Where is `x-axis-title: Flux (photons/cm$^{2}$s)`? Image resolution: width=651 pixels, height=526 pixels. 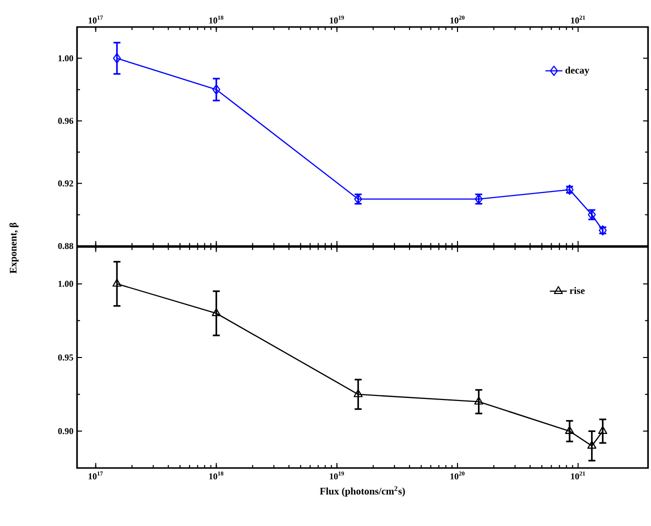 x-axis-title: Flux (photons/cm$^{2}$s) is located at coordinates (362, 491).